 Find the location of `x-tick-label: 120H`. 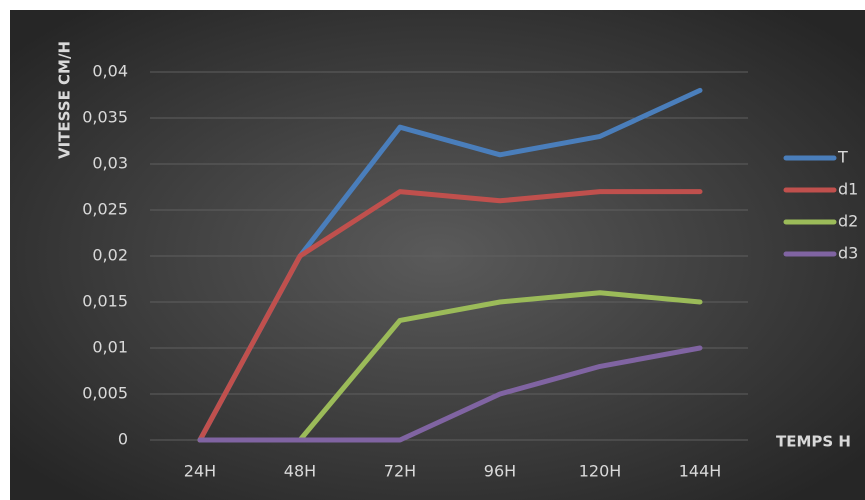

x-tick-label: 120H is located at coordinates (600, 471).